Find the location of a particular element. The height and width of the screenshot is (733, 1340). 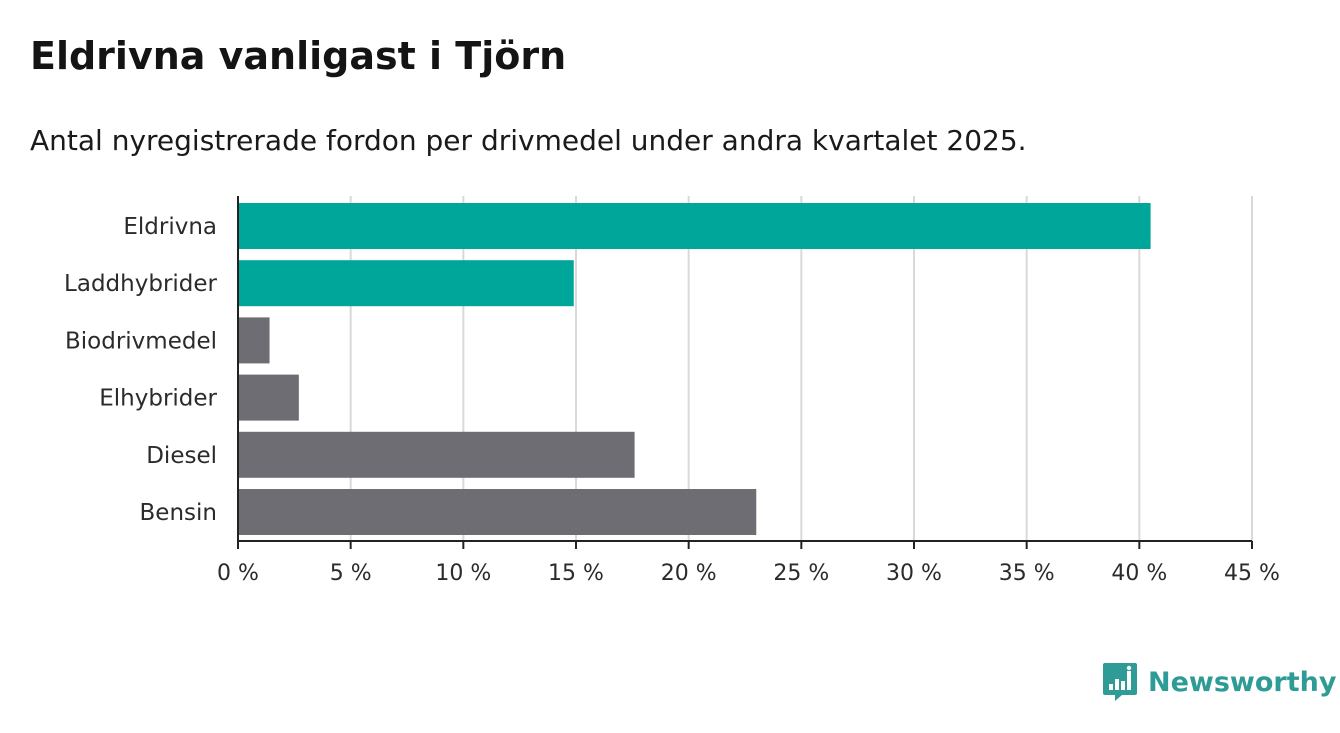

category-label: Bensin is located at coordinates (178, 513).